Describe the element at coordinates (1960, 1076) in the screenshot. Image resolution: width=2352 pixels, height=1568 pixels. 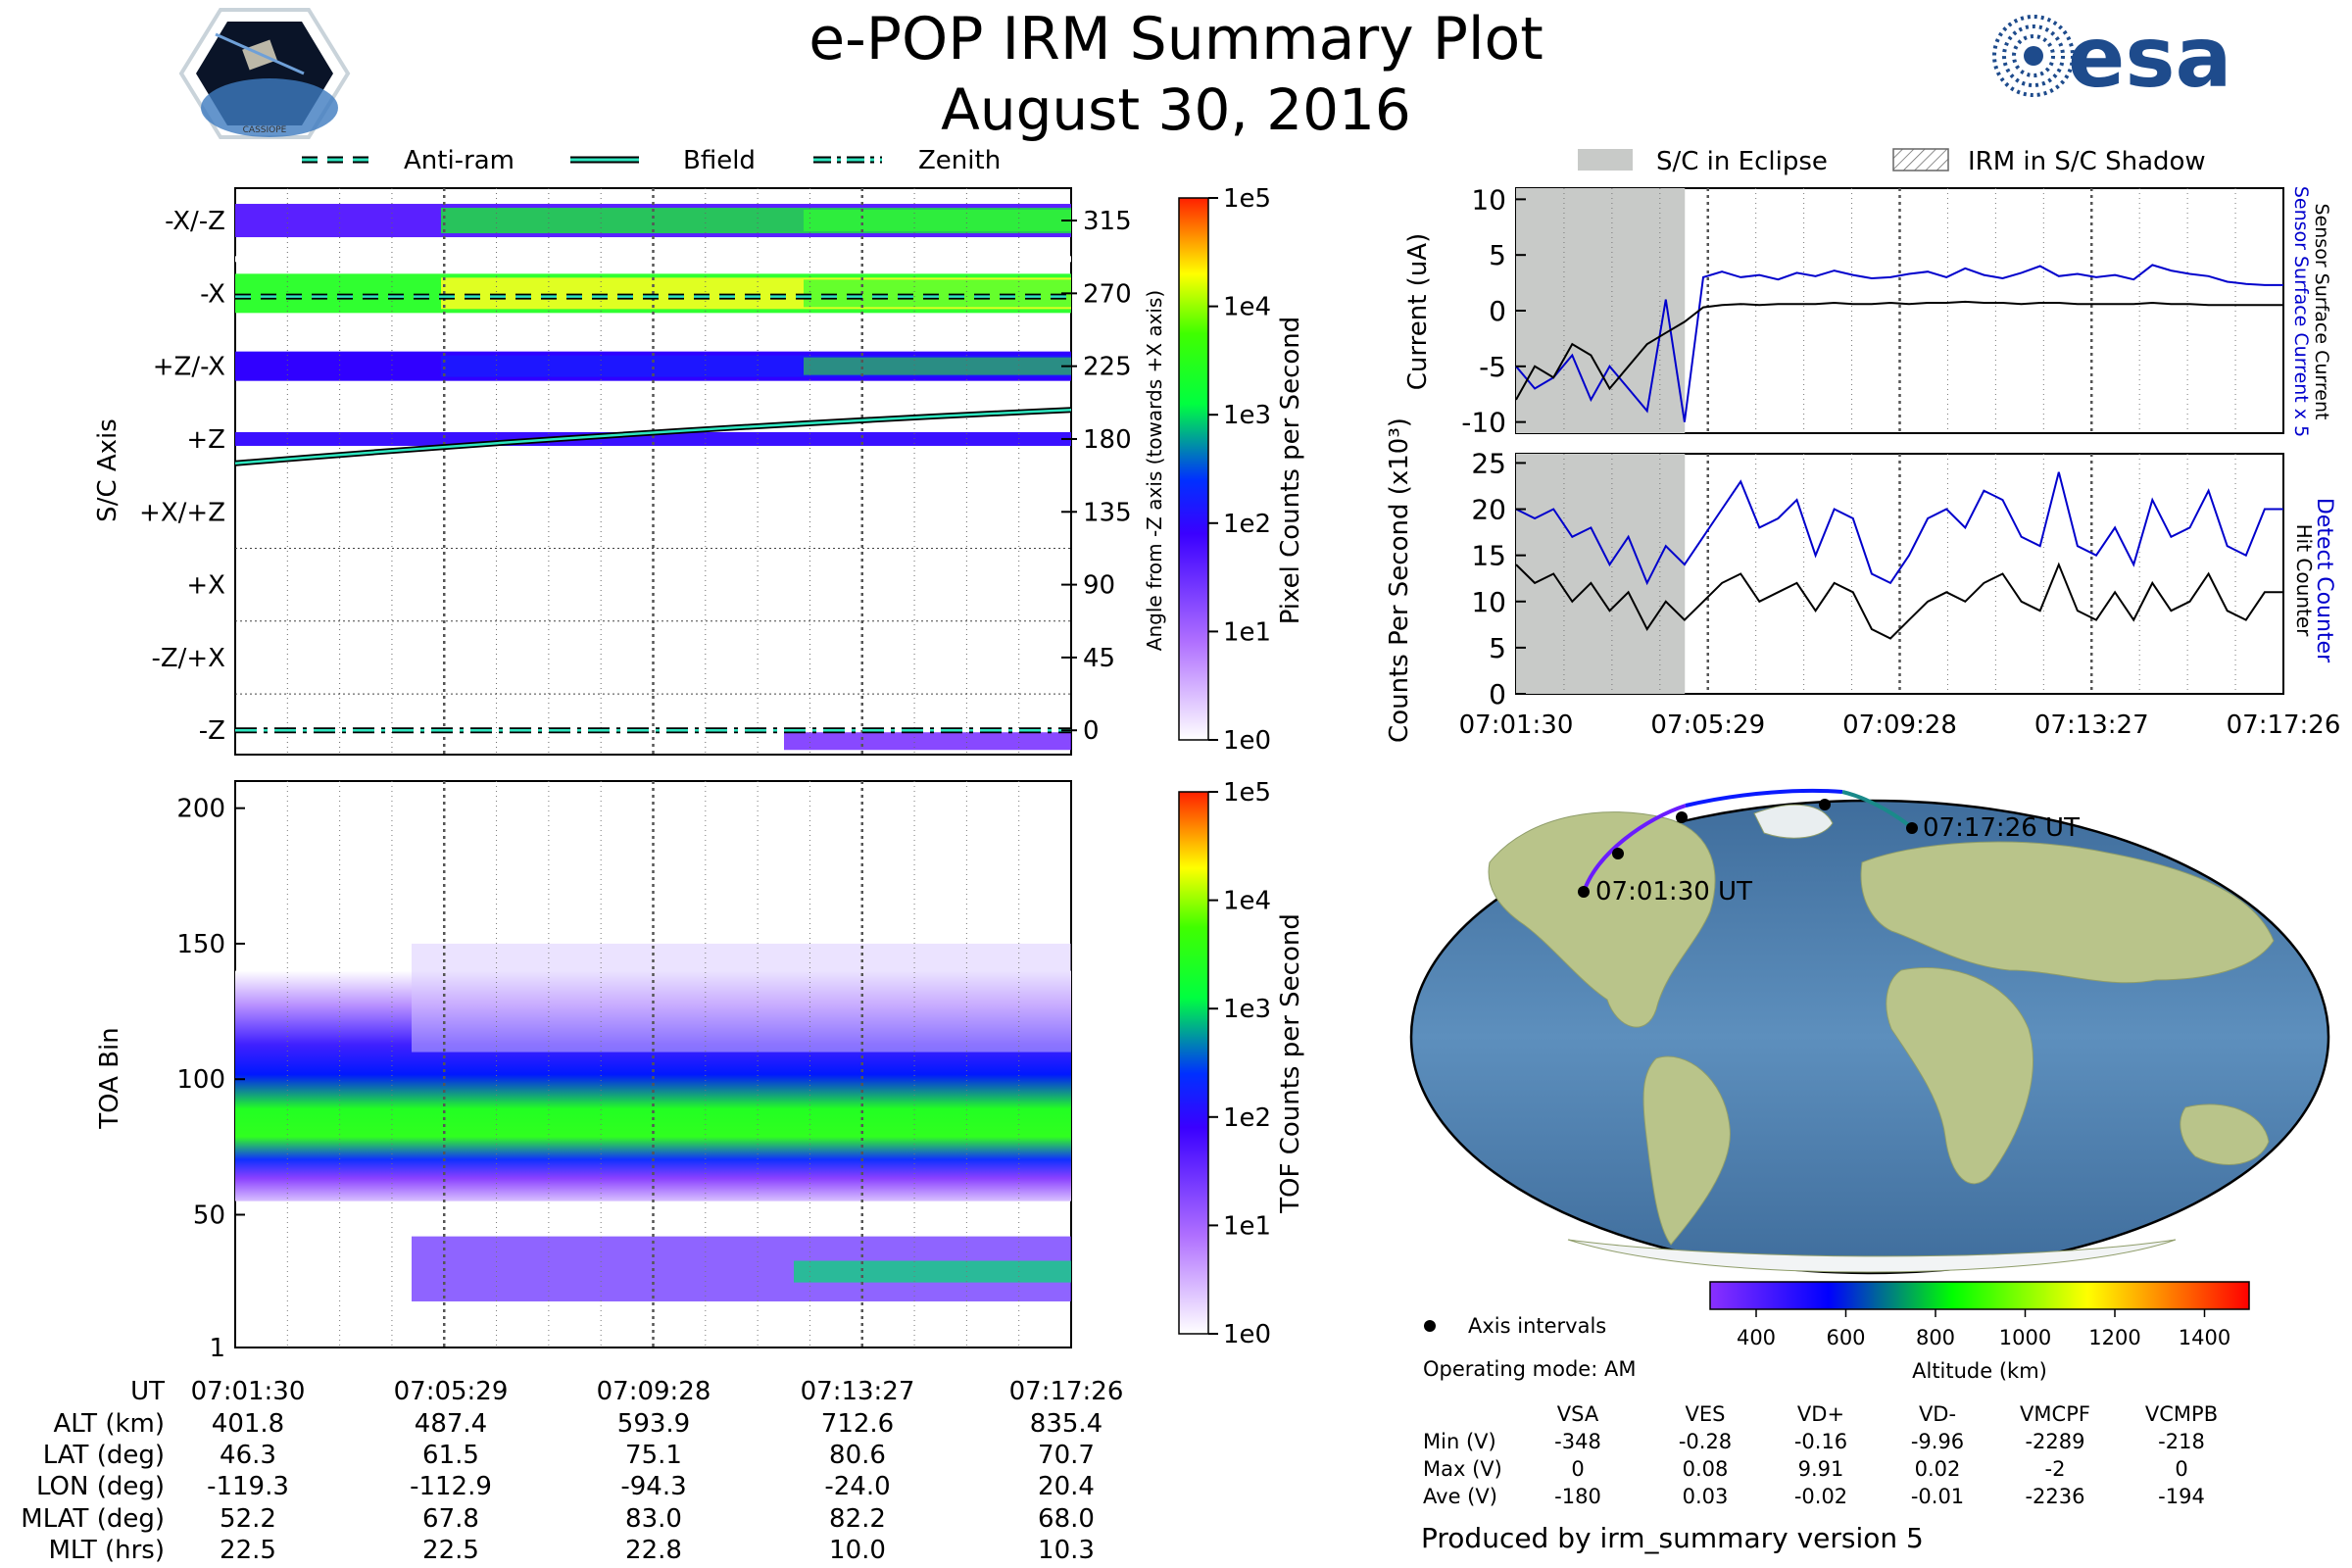
I see `land-africa` at that location.